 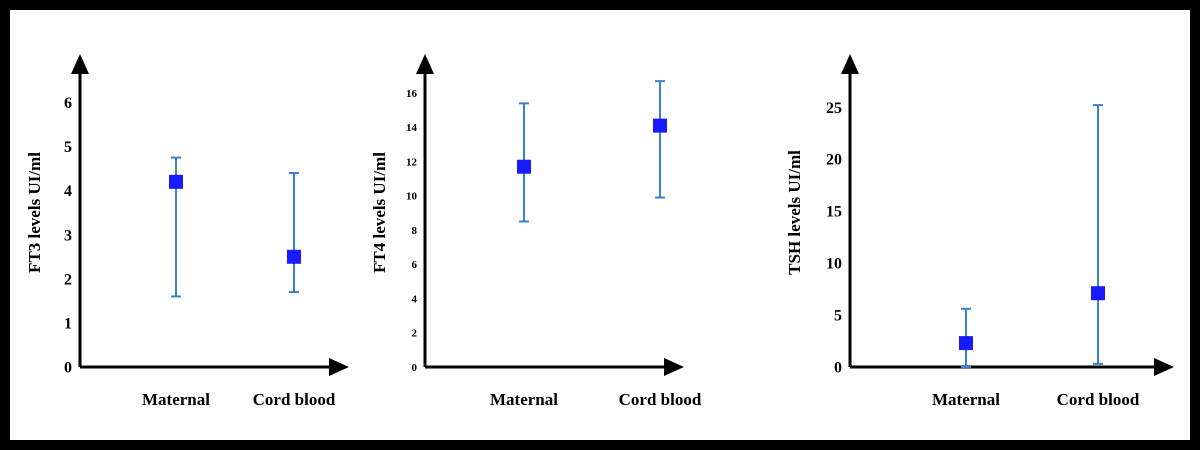 What do you see at coordinates (379, 212) in the screenshot?
I see `y-axis-label: FT4 levels UI/ml` at bounding box center [379, 212].